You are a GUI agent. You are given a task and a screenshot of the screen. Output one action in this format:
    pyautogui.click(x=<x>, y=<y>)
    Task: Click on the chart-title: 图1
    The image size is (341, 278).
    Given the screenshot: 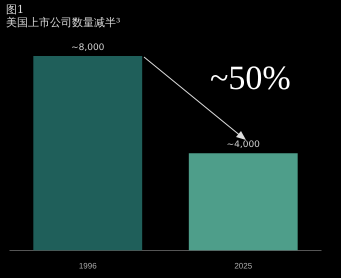 What is the action you would take?
    pyautogui.click(x=15, y=9)
    